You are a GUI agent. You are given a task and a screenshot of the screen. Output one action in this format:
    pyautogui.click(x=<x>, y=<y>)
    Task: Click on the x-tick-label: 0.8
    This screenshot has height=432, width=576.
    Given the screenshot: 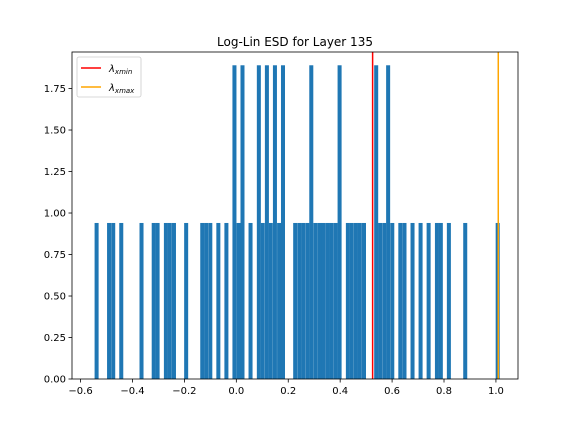 What is the action you would take?
    pyautogui.click(x=444, y=391)
    